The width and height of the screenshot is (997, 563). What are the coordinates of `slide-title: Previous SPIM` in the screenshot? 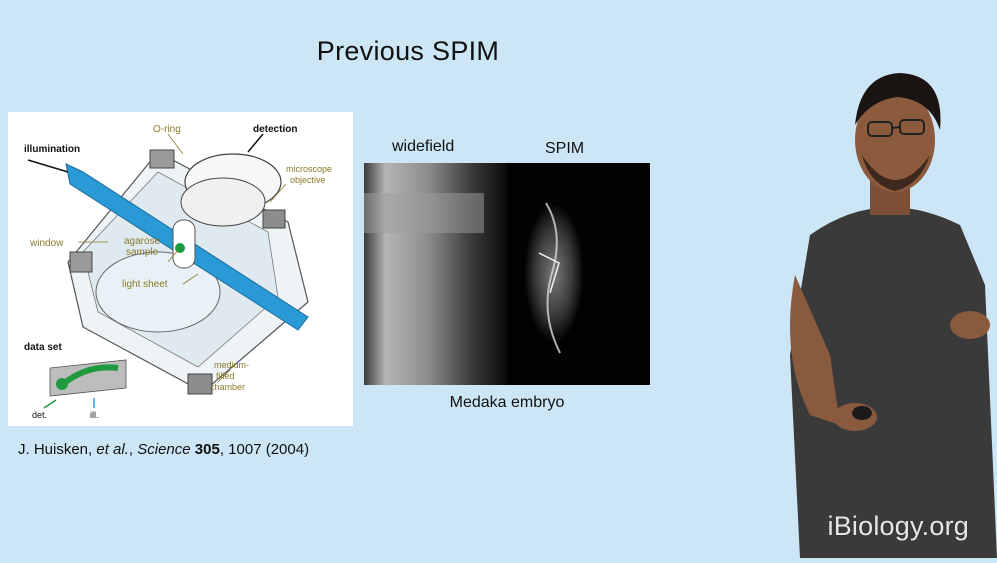 It's located at (408, 51).